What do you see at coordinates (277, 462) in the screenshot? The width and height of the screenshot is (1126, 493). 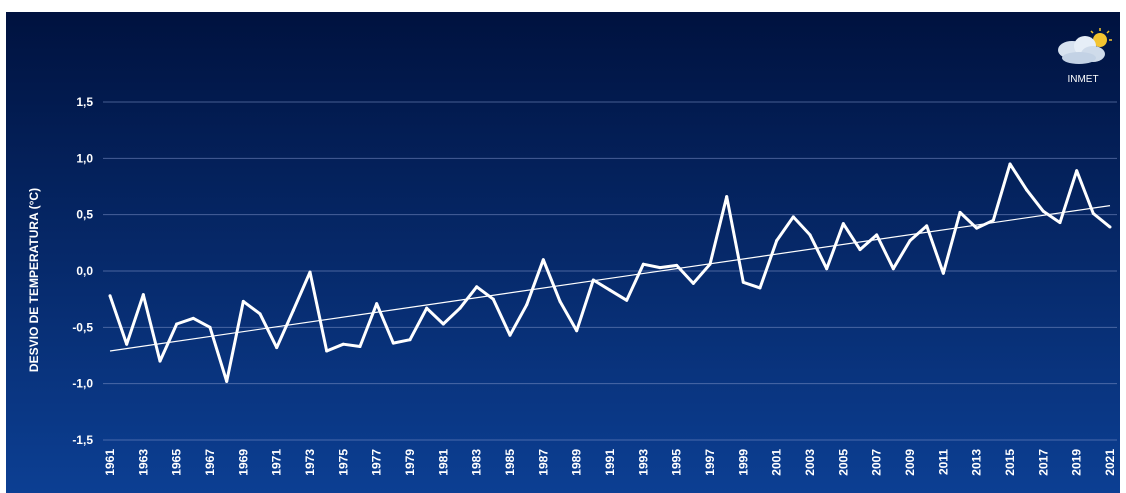 I see `x-tick-label: 1971` at bounding box center [277, 462].